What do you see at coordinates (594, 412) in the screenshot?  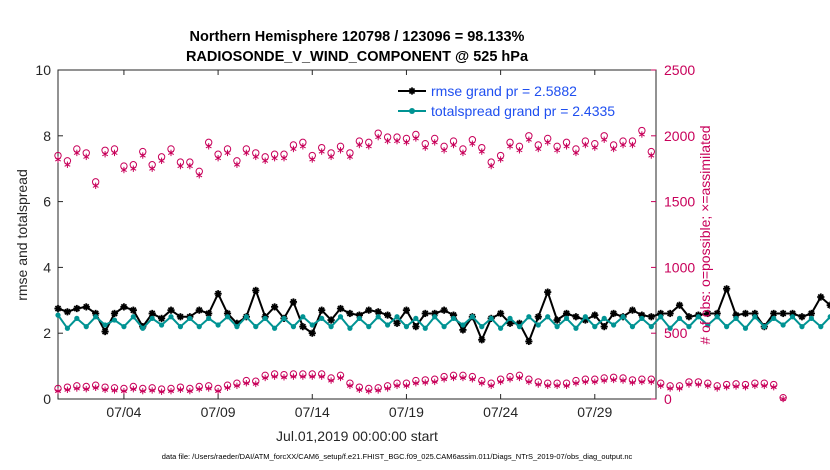 I see `x-tick-label: 07/29` at bounding box center [594, 412].